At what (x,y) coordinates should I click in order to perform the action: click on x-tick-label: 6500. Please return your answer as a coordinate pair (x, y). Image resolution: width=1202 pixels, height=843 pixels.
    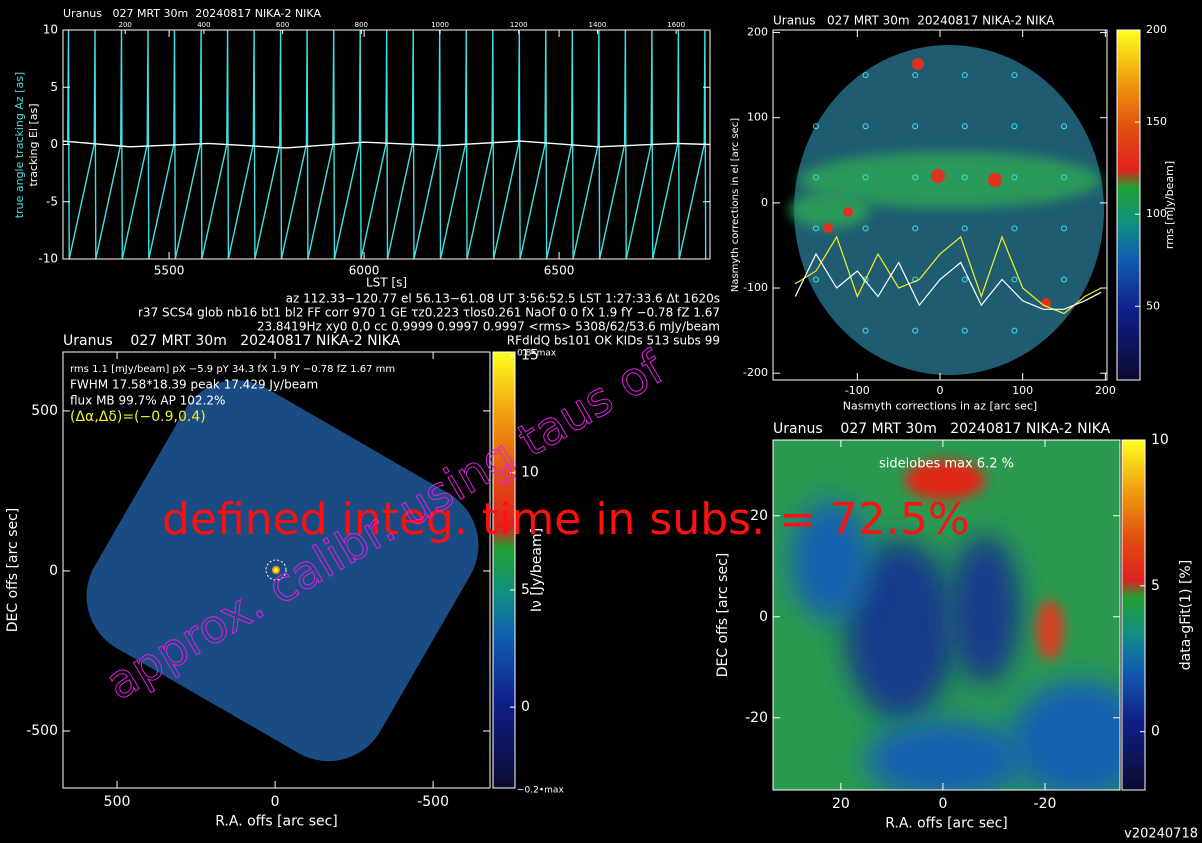
    Looking at the image, I should click on (559, 271).